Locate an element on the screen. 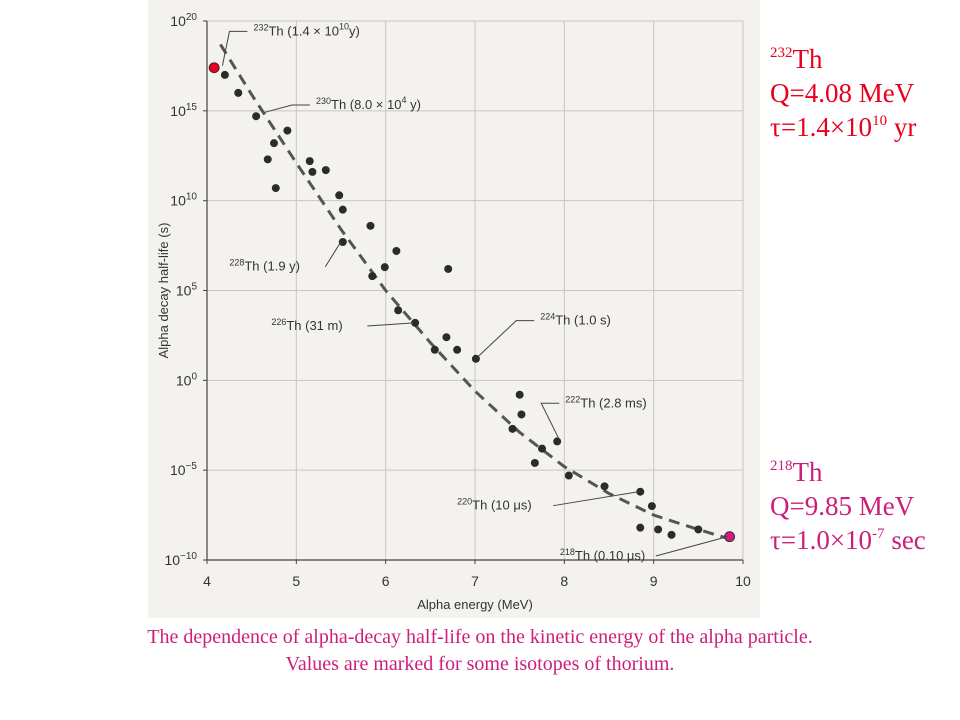 Image resolution: width=960 pixels, height=720 pixels. x-tick-label: 5 is located at coordinates (296, 581).